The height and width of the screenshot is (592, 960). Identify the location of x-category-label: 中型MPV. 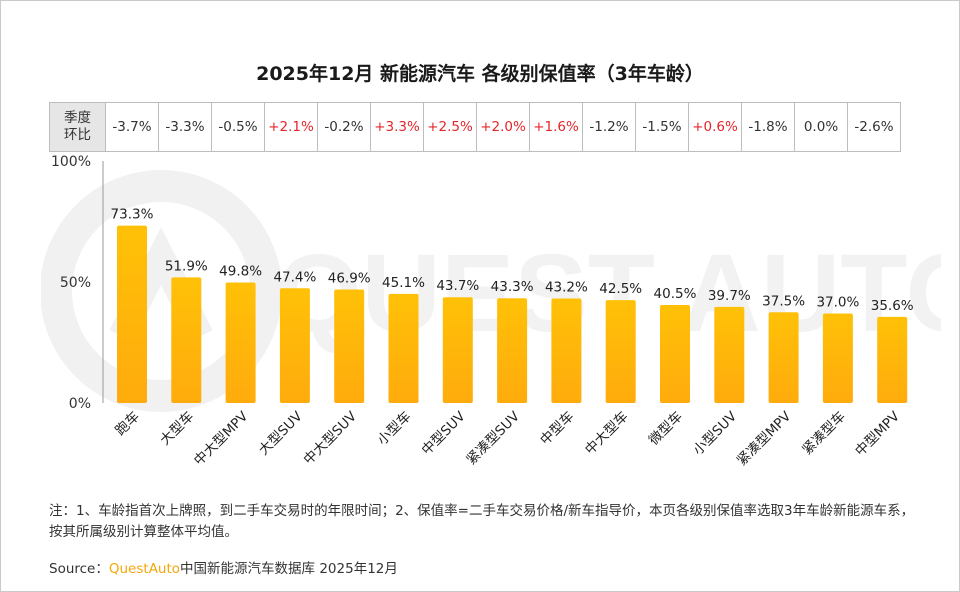
(877, 433).